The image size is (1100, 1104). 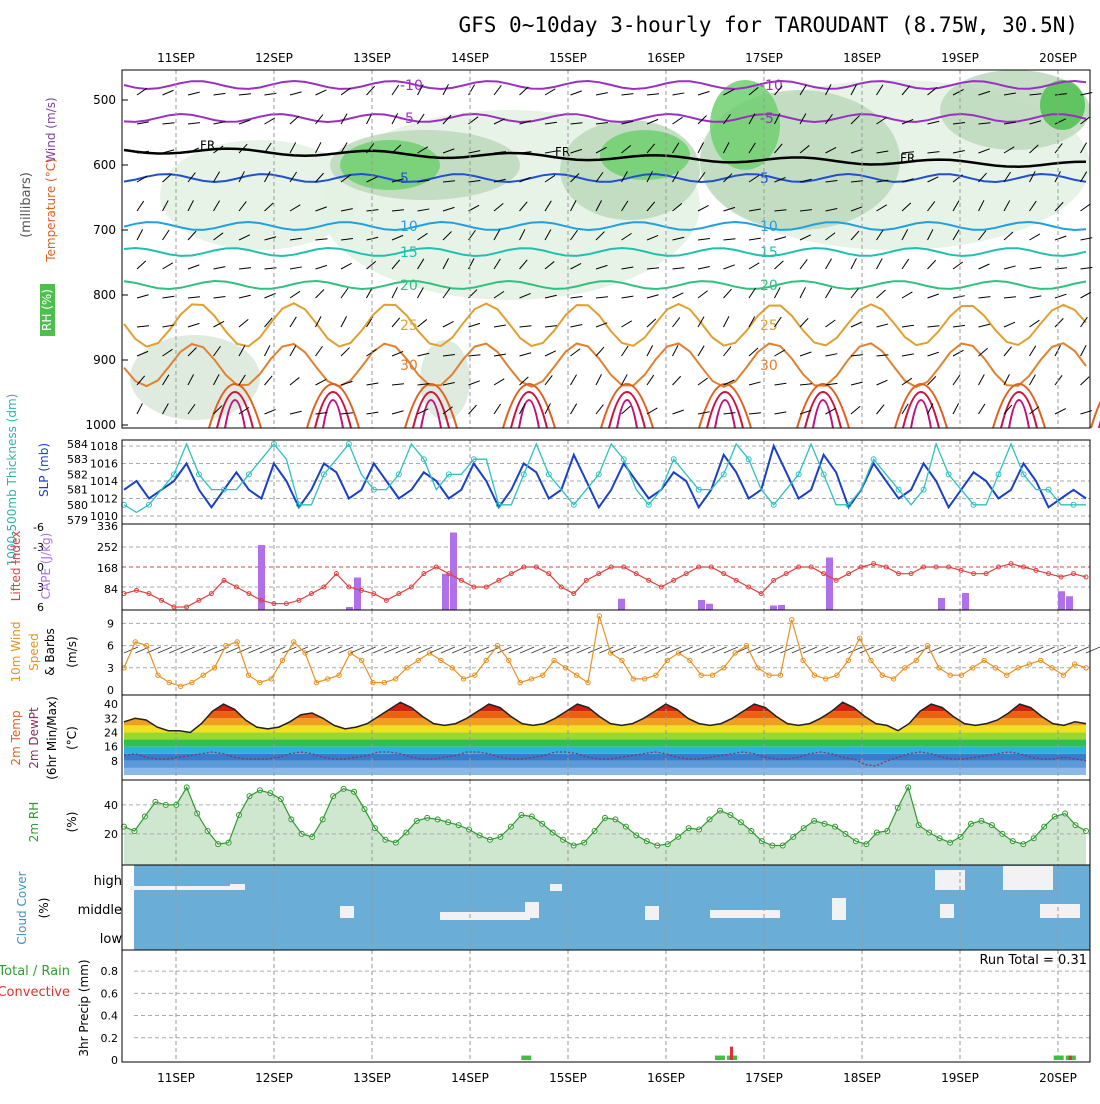 I want to click on top-date-label: 13SEP, so click(x=372, y=58).